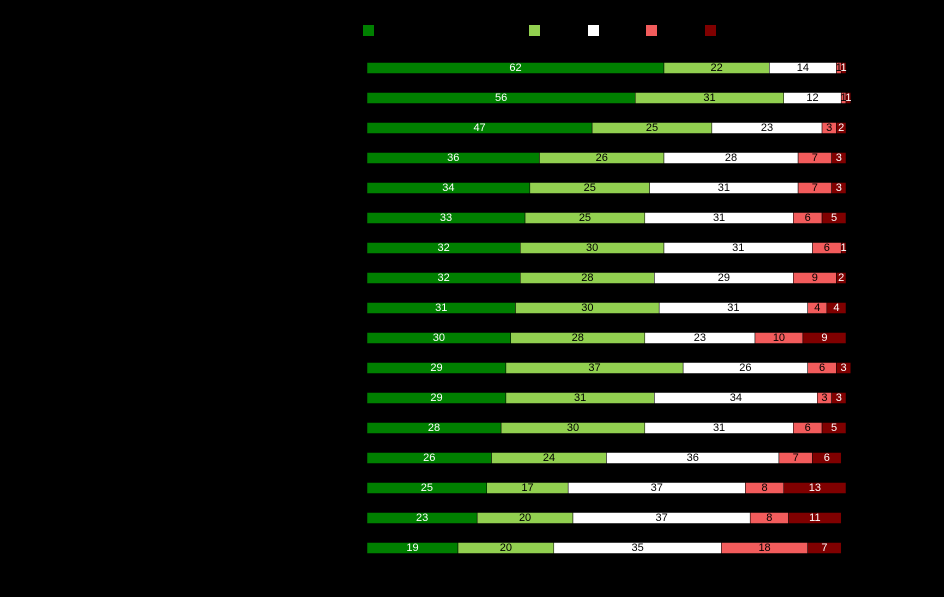  I want to click on data-label: 19, so click(412, 548).